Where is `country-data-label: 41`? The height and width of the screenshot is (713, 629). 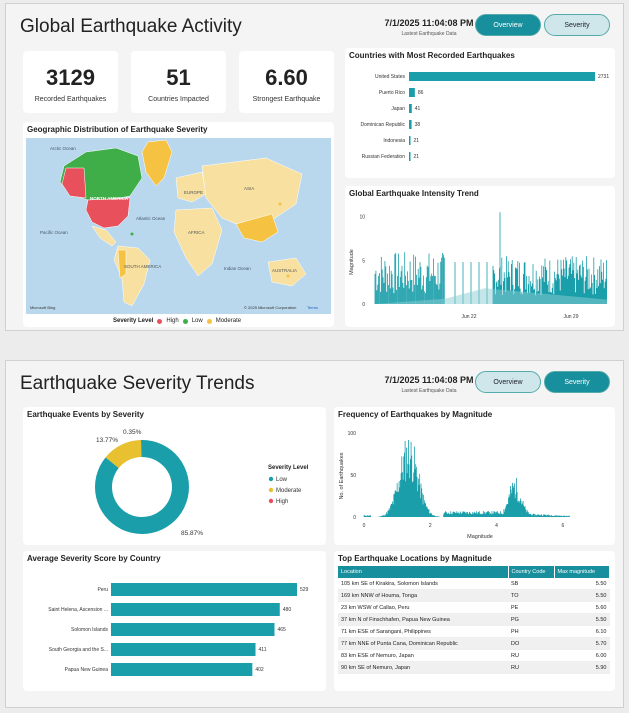 country-data-label: 41 is located at coordinates (418, 109).